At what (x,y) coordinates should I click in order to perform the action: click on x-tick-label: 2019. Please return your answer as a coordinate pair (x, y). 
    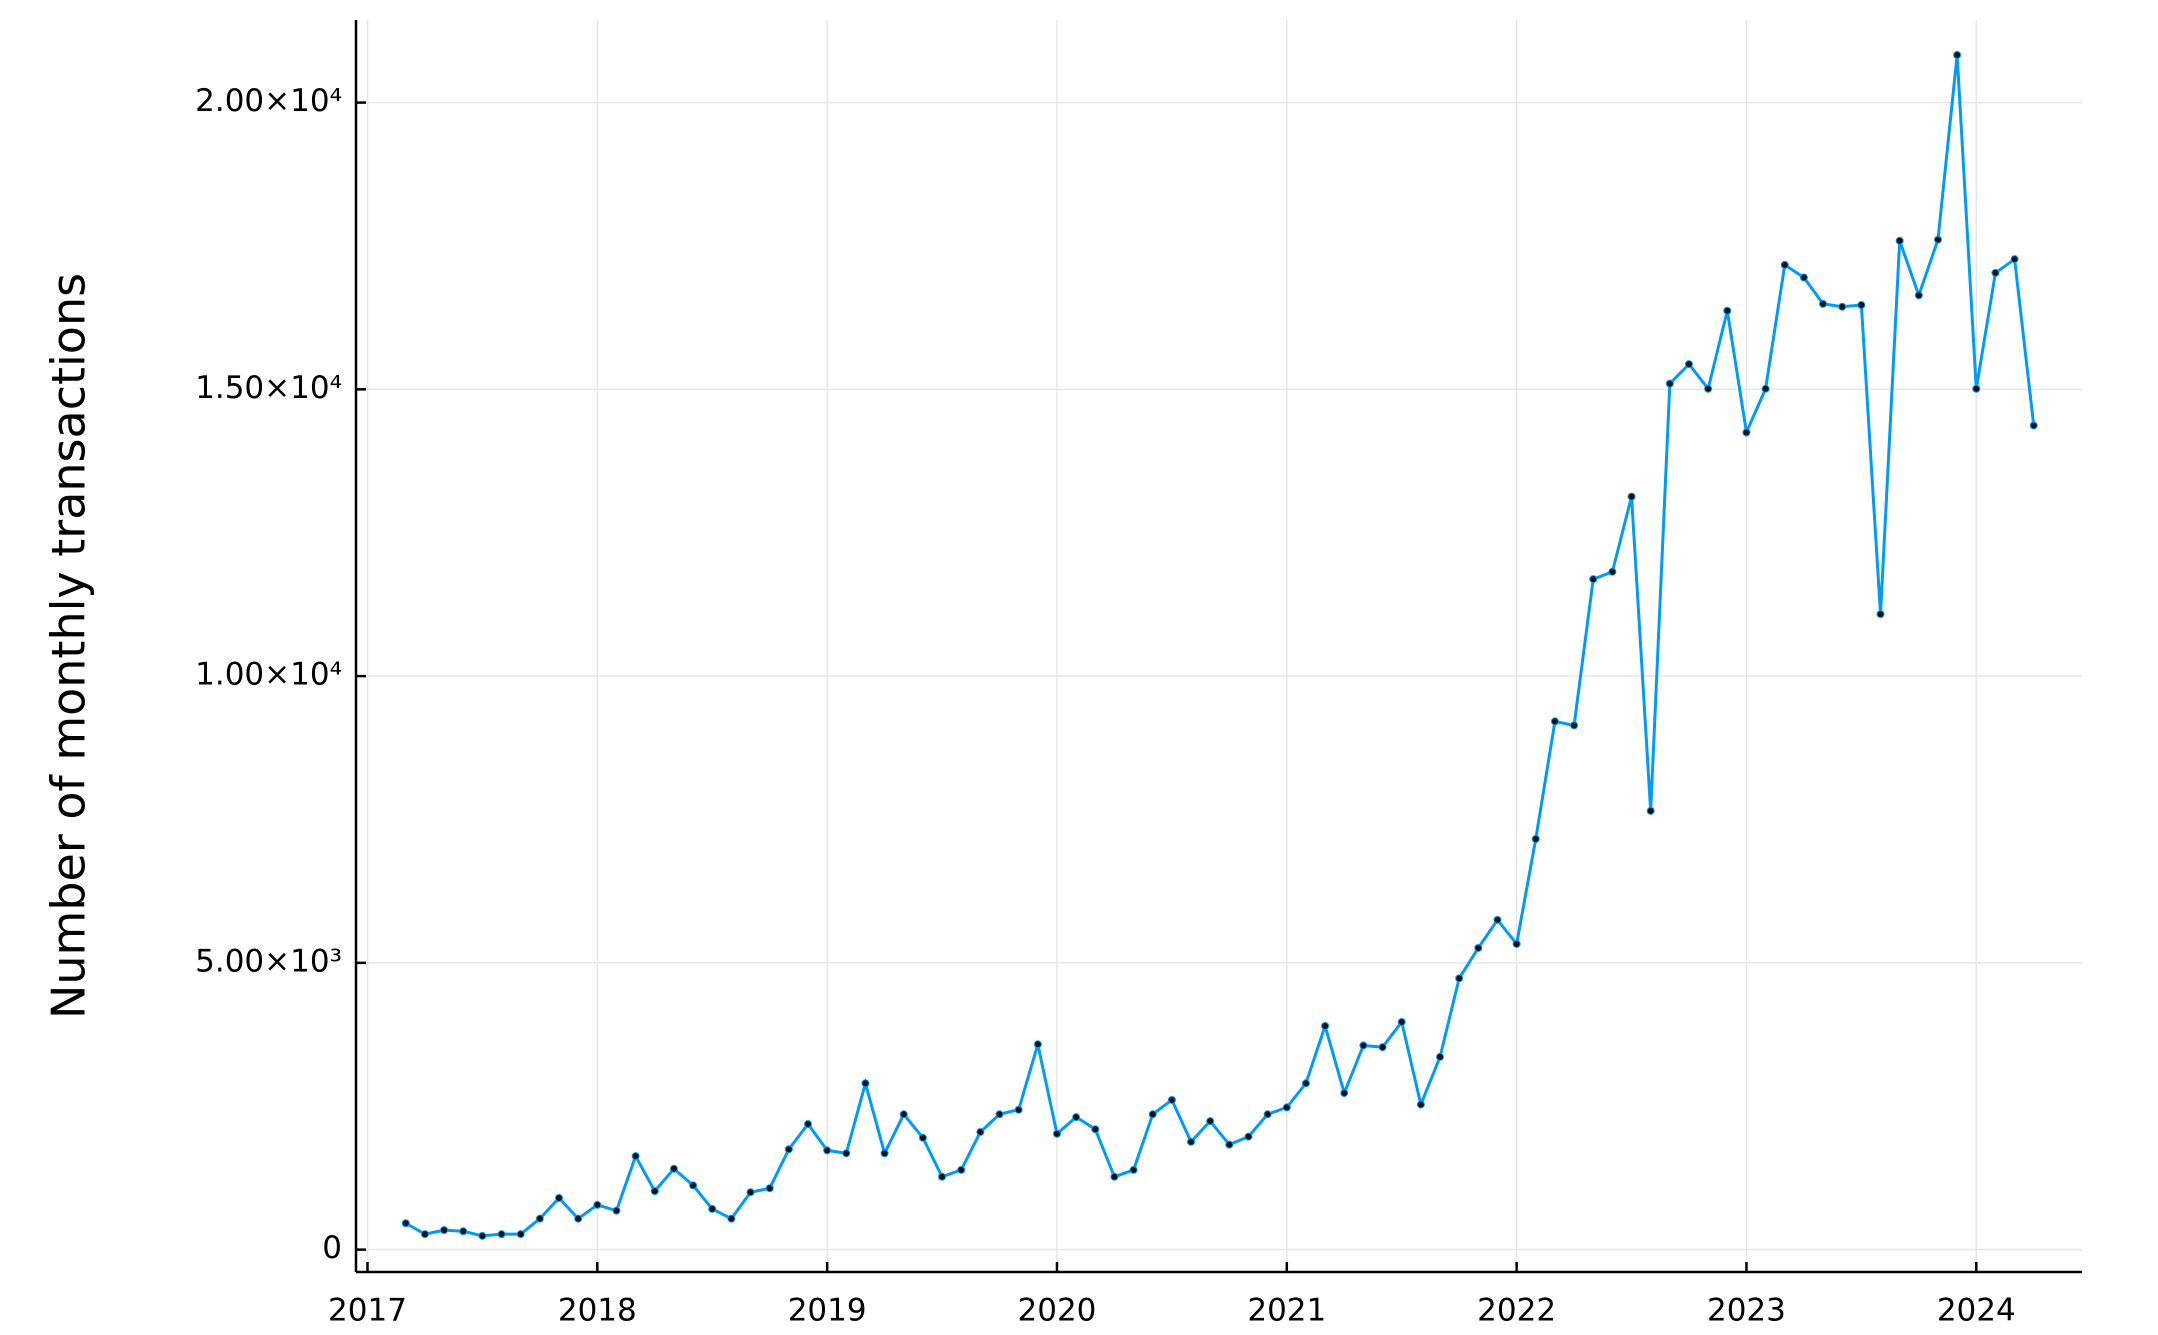
    Looking at the image, I should click on (827, 1311).